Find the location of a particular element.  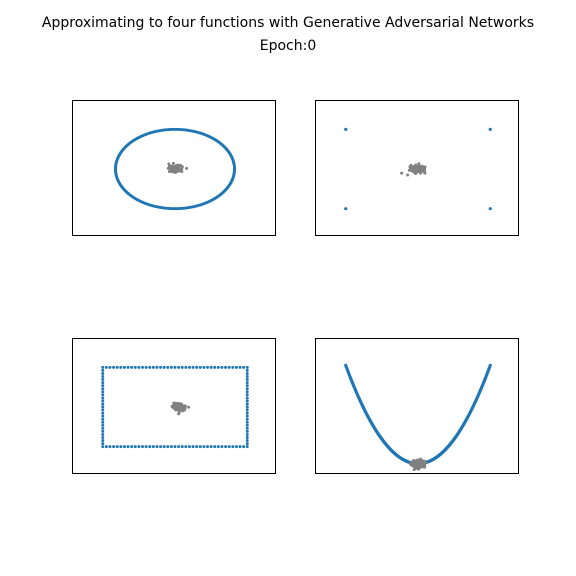

plot-parabola is located at coordinates (418, 417).